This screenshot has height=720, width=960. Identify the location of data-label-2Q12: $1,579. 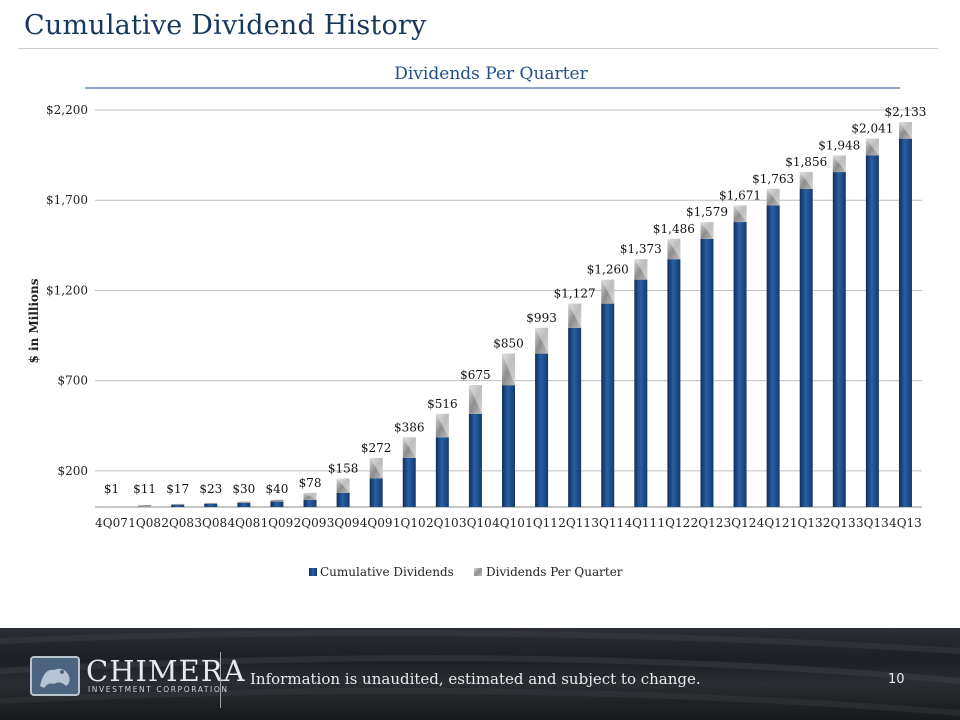
(707, 212).